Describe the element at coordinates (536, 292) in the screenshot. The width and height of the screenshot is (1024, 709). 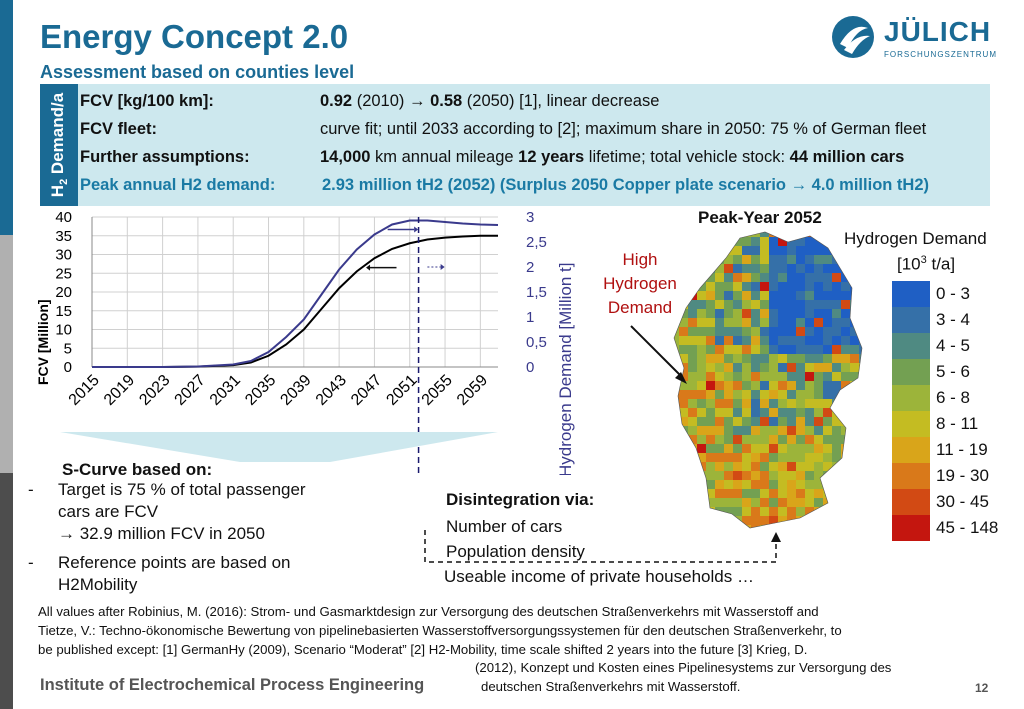
I see `y2-tick-label: 1,5` at that location.